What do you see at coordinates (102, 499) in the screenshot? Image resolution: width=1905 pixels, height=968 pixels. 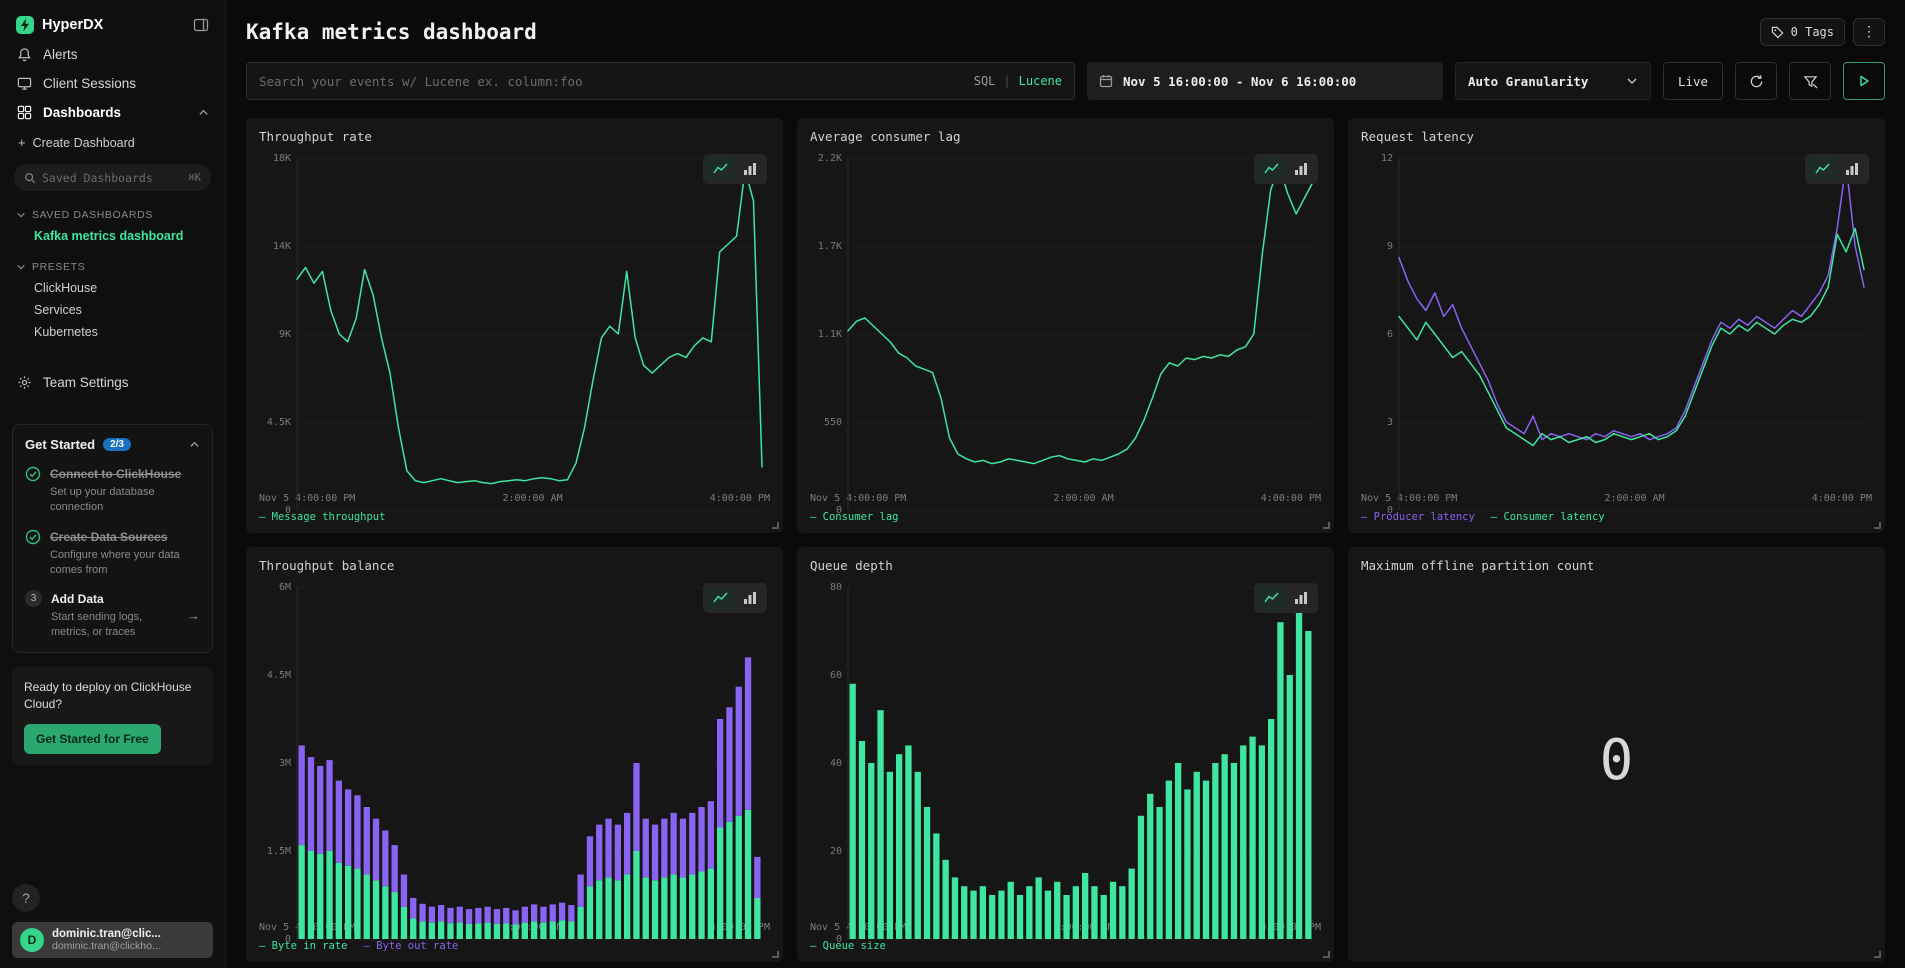 I see `step-desc: Set up your database connection` at bounding box center [102, 499].